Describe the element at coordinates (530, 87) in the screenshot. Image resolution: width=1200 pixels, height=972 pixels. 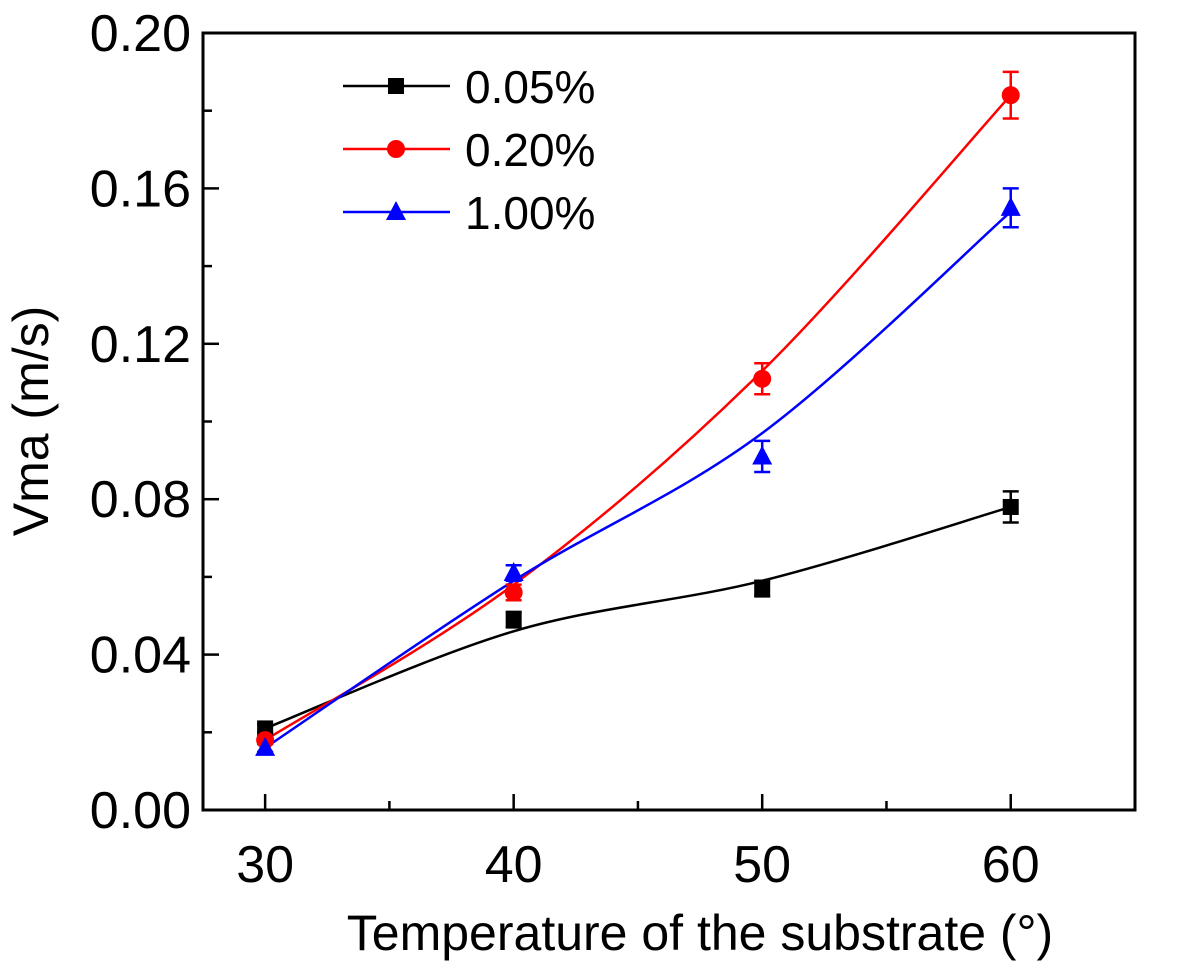
I see `legend-label: 0.05%` at that location.